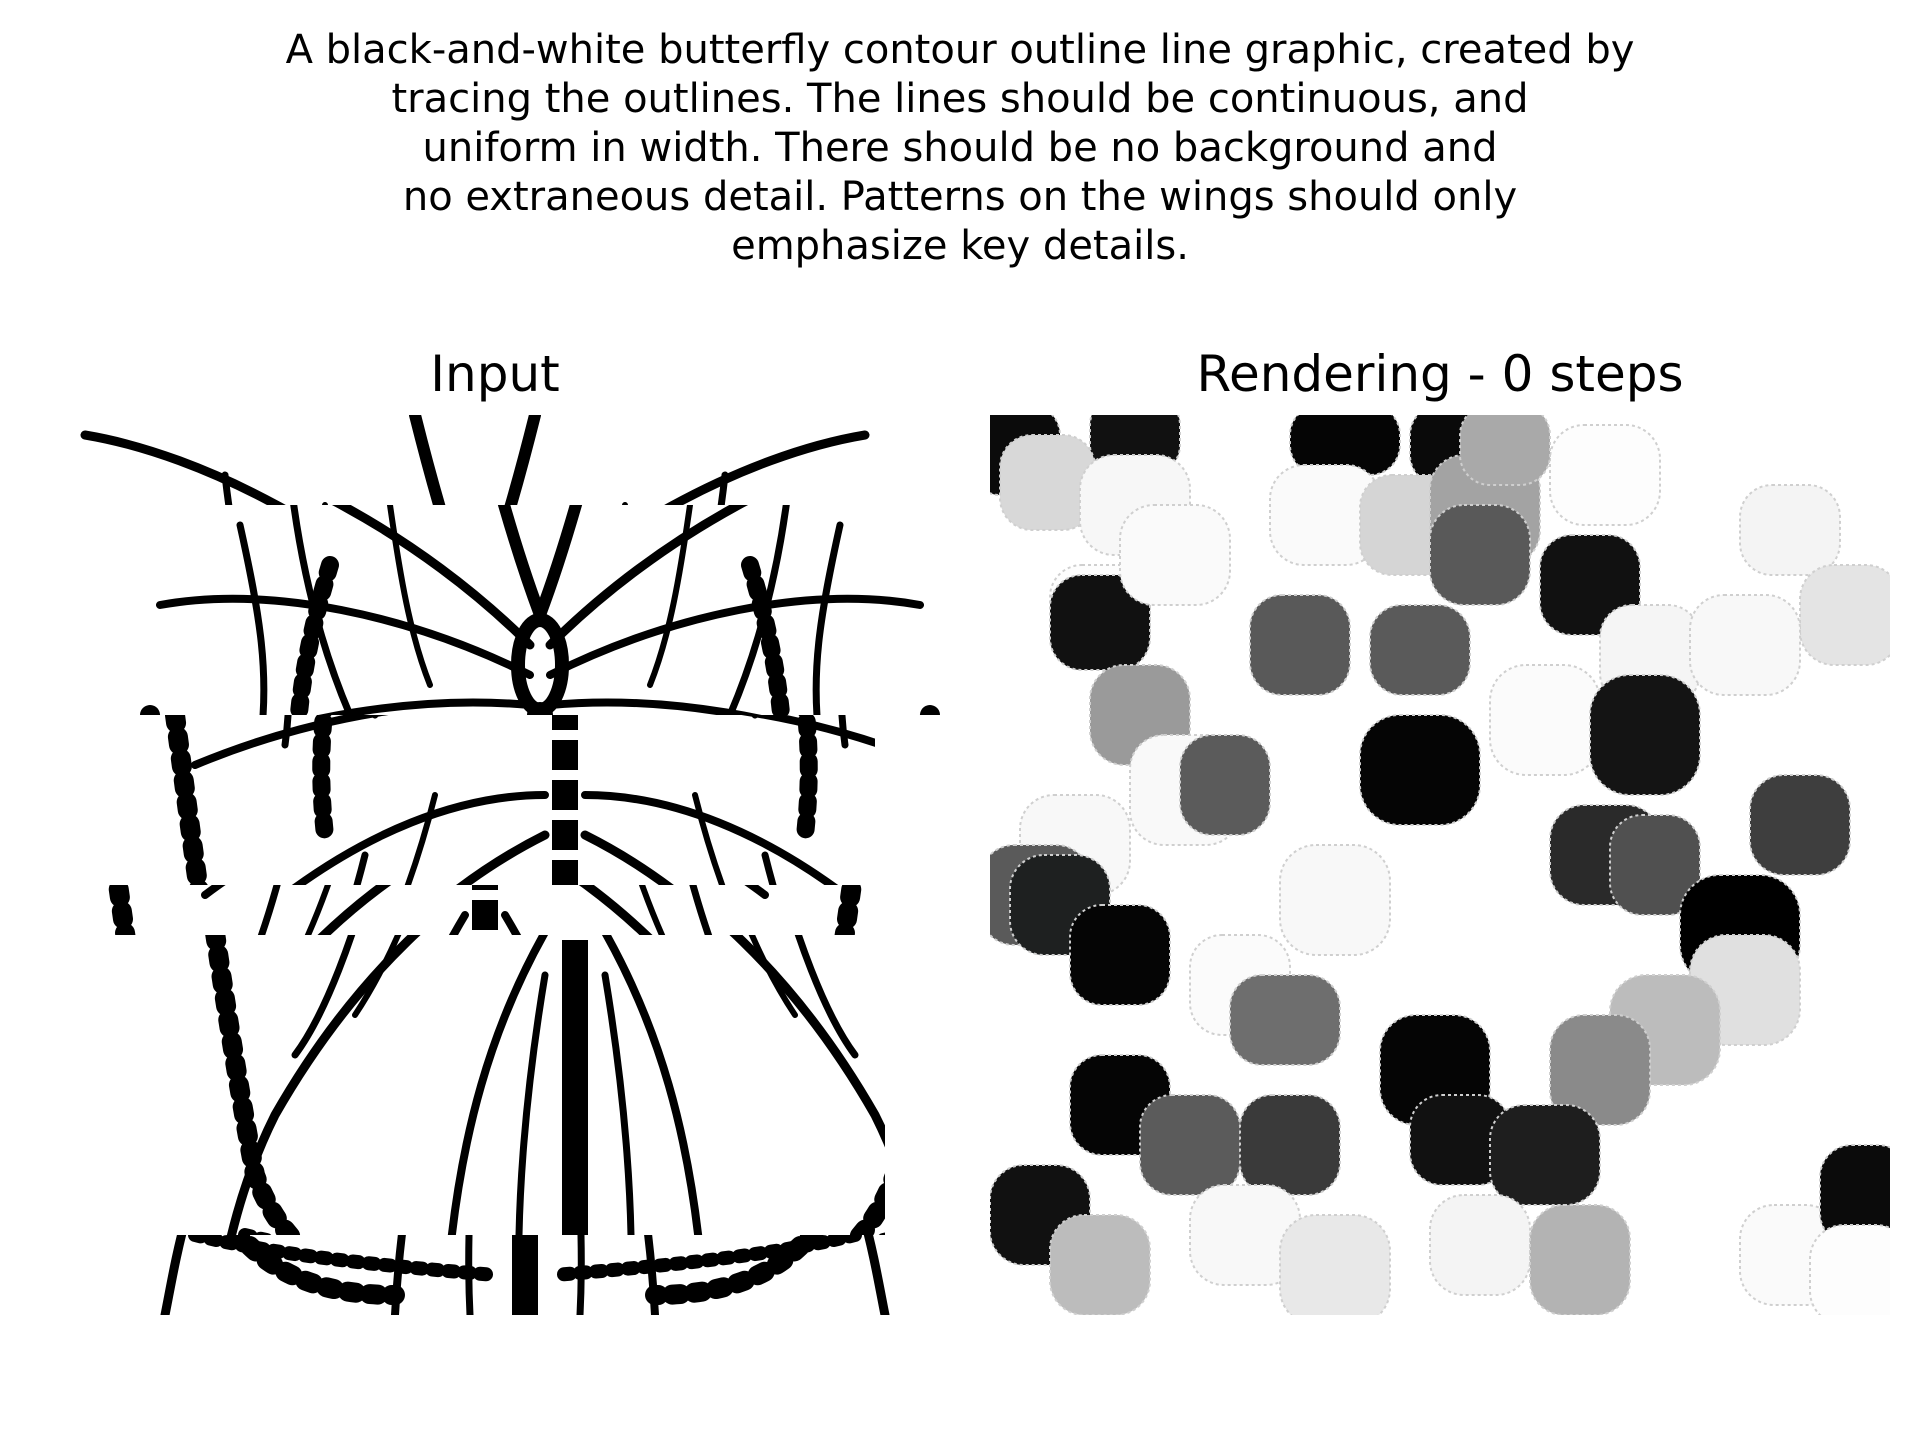 This screenshot has width=1920, height=1440. Describe the element at coordinates (960, 246) in the screenshot. I see `prompt-line: emphasize key details.` at that location.